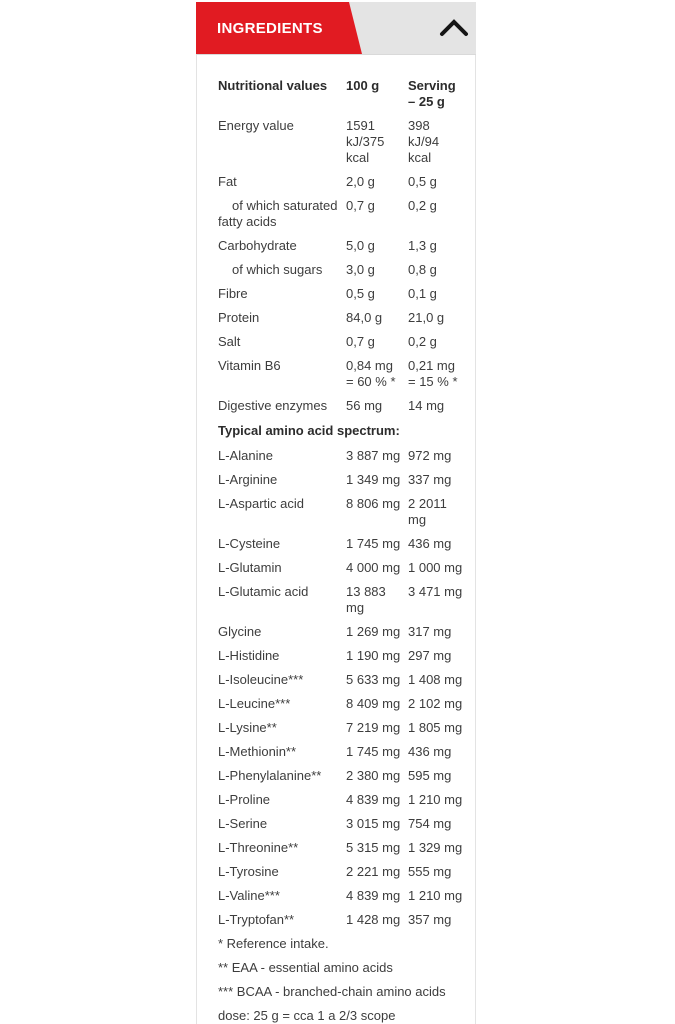 This screenshot has height=1024, width=675. What do you see at coordinates (373, 655) in the screenshot?
I see `row-value-100g: 1 190 mg` at bounding box center [373, 655].